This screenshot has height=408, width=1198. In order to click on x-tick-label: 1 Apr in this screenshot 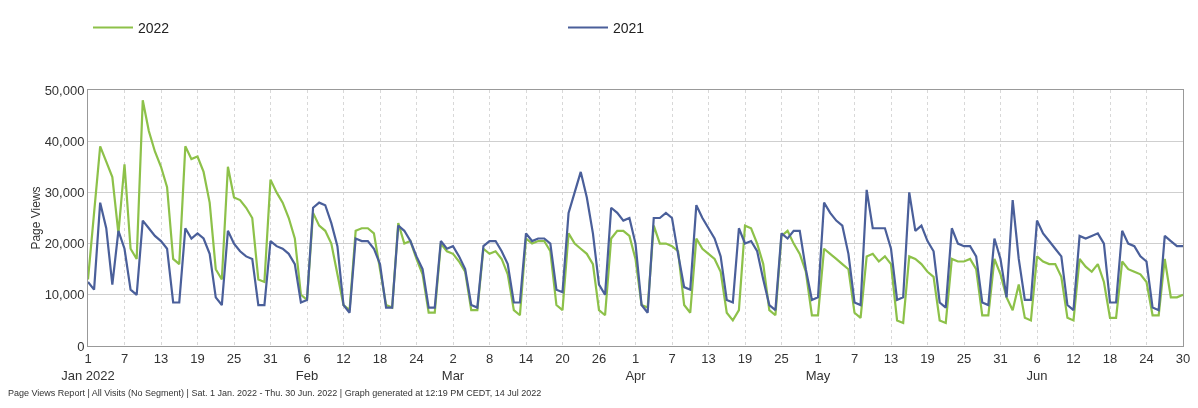, I will do `click(636, 366)`.